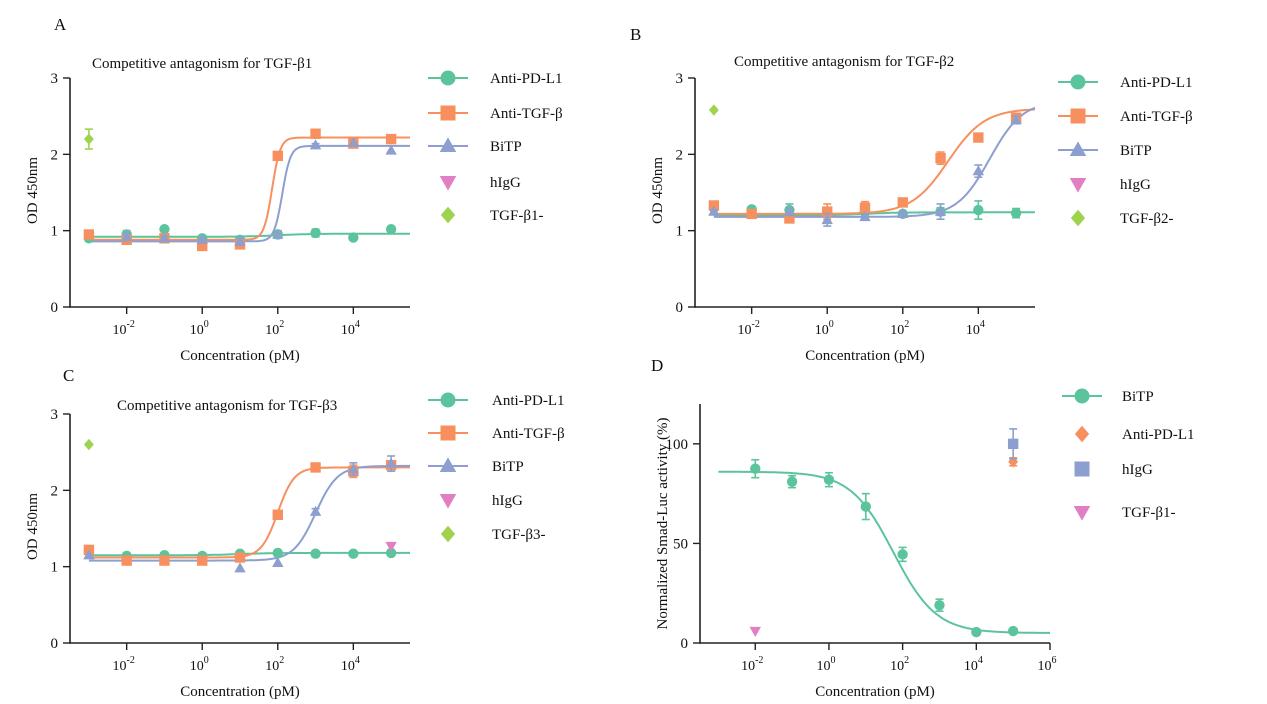 This screenshot has width=1267, height=704. Describe the element at coordinates (60, 24) in the screenshot. I see `panel-label-A: A` at that location.